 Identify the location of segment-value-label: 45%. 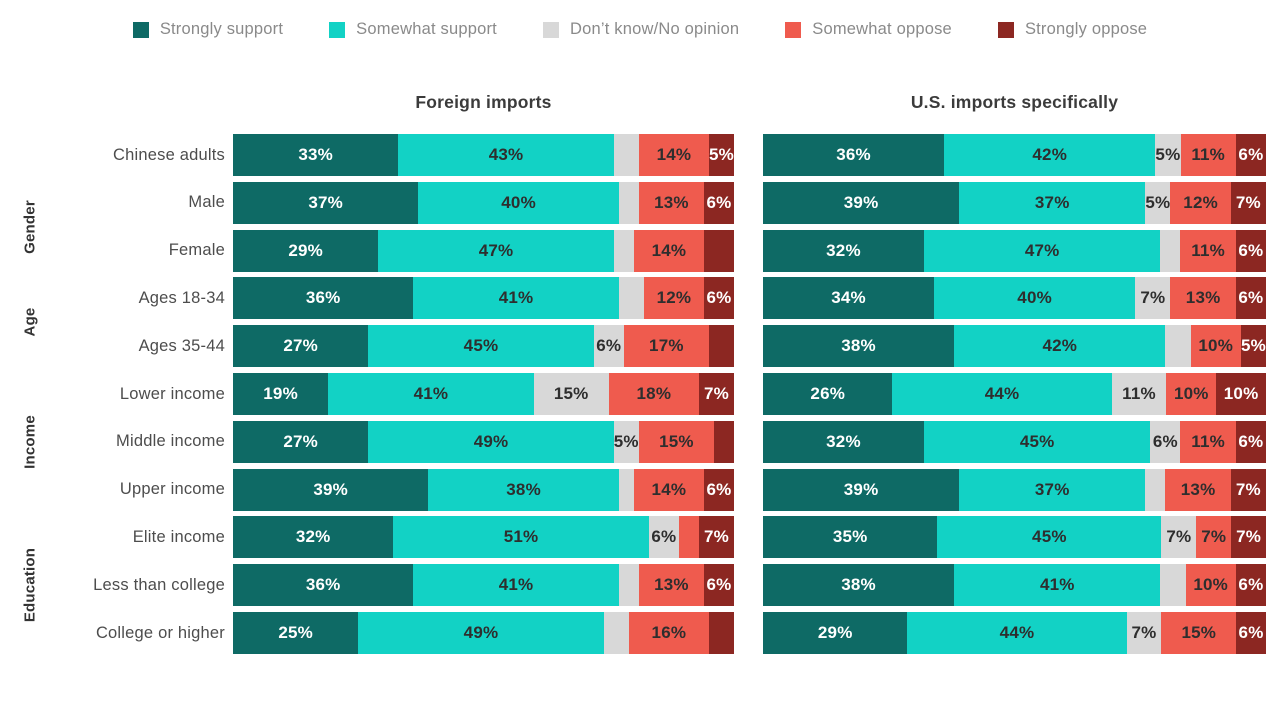
(481, 346).